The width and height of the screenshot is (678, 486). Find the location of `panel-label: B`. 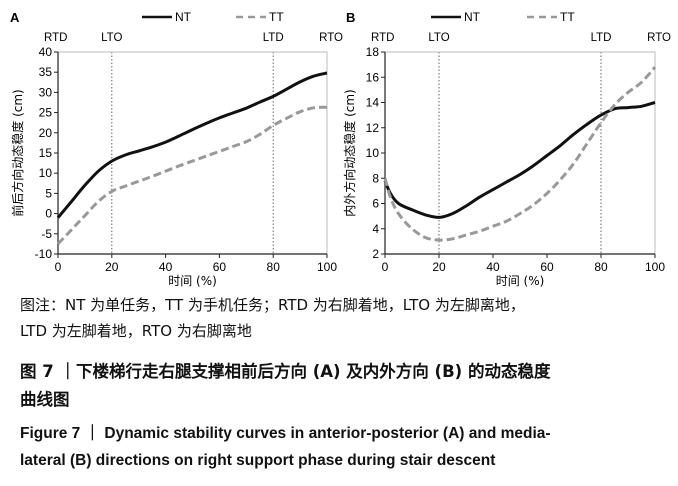

panel-label: B is located at coordinates (350, 17).